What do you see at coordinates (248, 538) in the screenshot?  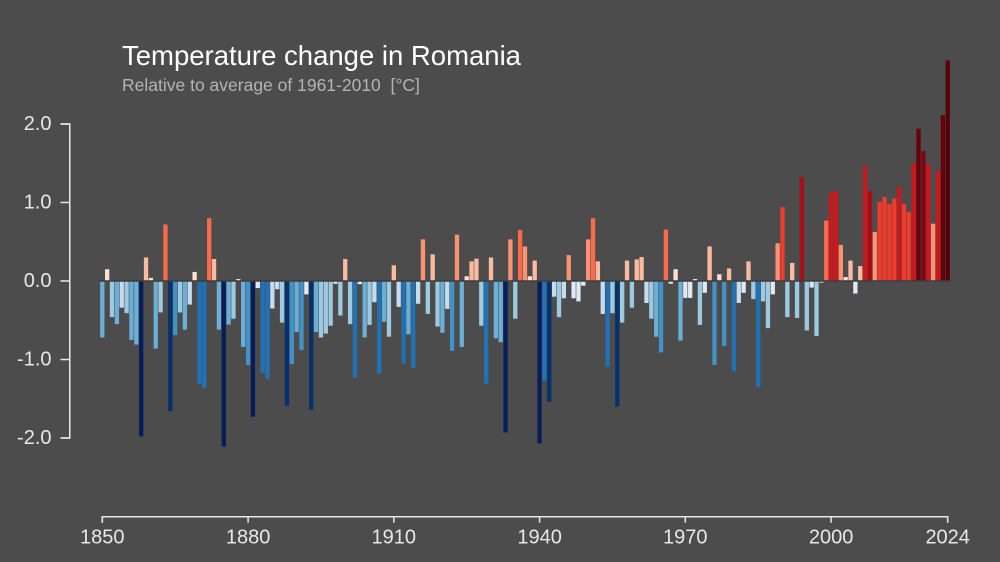 I see `svg-text: 1880` at bounding box center [248, 538].